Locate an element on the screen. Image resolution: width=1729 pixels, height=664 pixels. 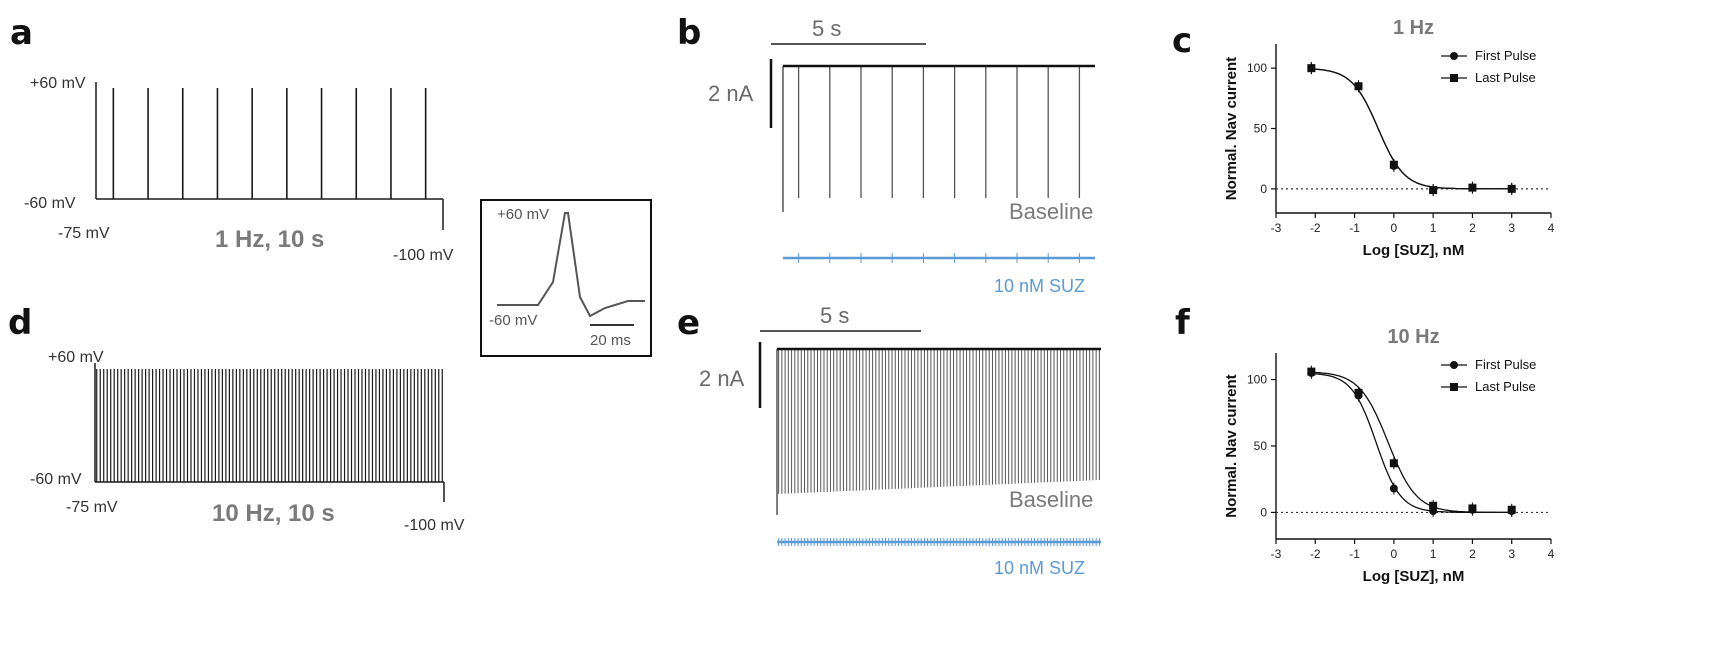
panel-letter-a: a is located at coordinates (21, 33).